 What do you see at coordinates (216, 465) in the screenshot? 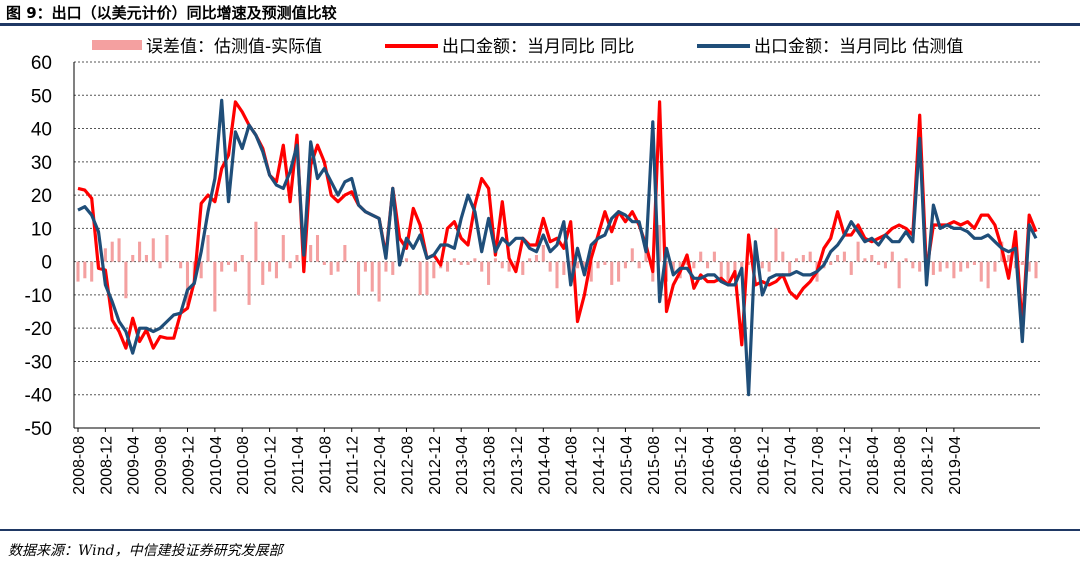
I see `x-tick-label: 2010-04` at bounding box center [216, 465].